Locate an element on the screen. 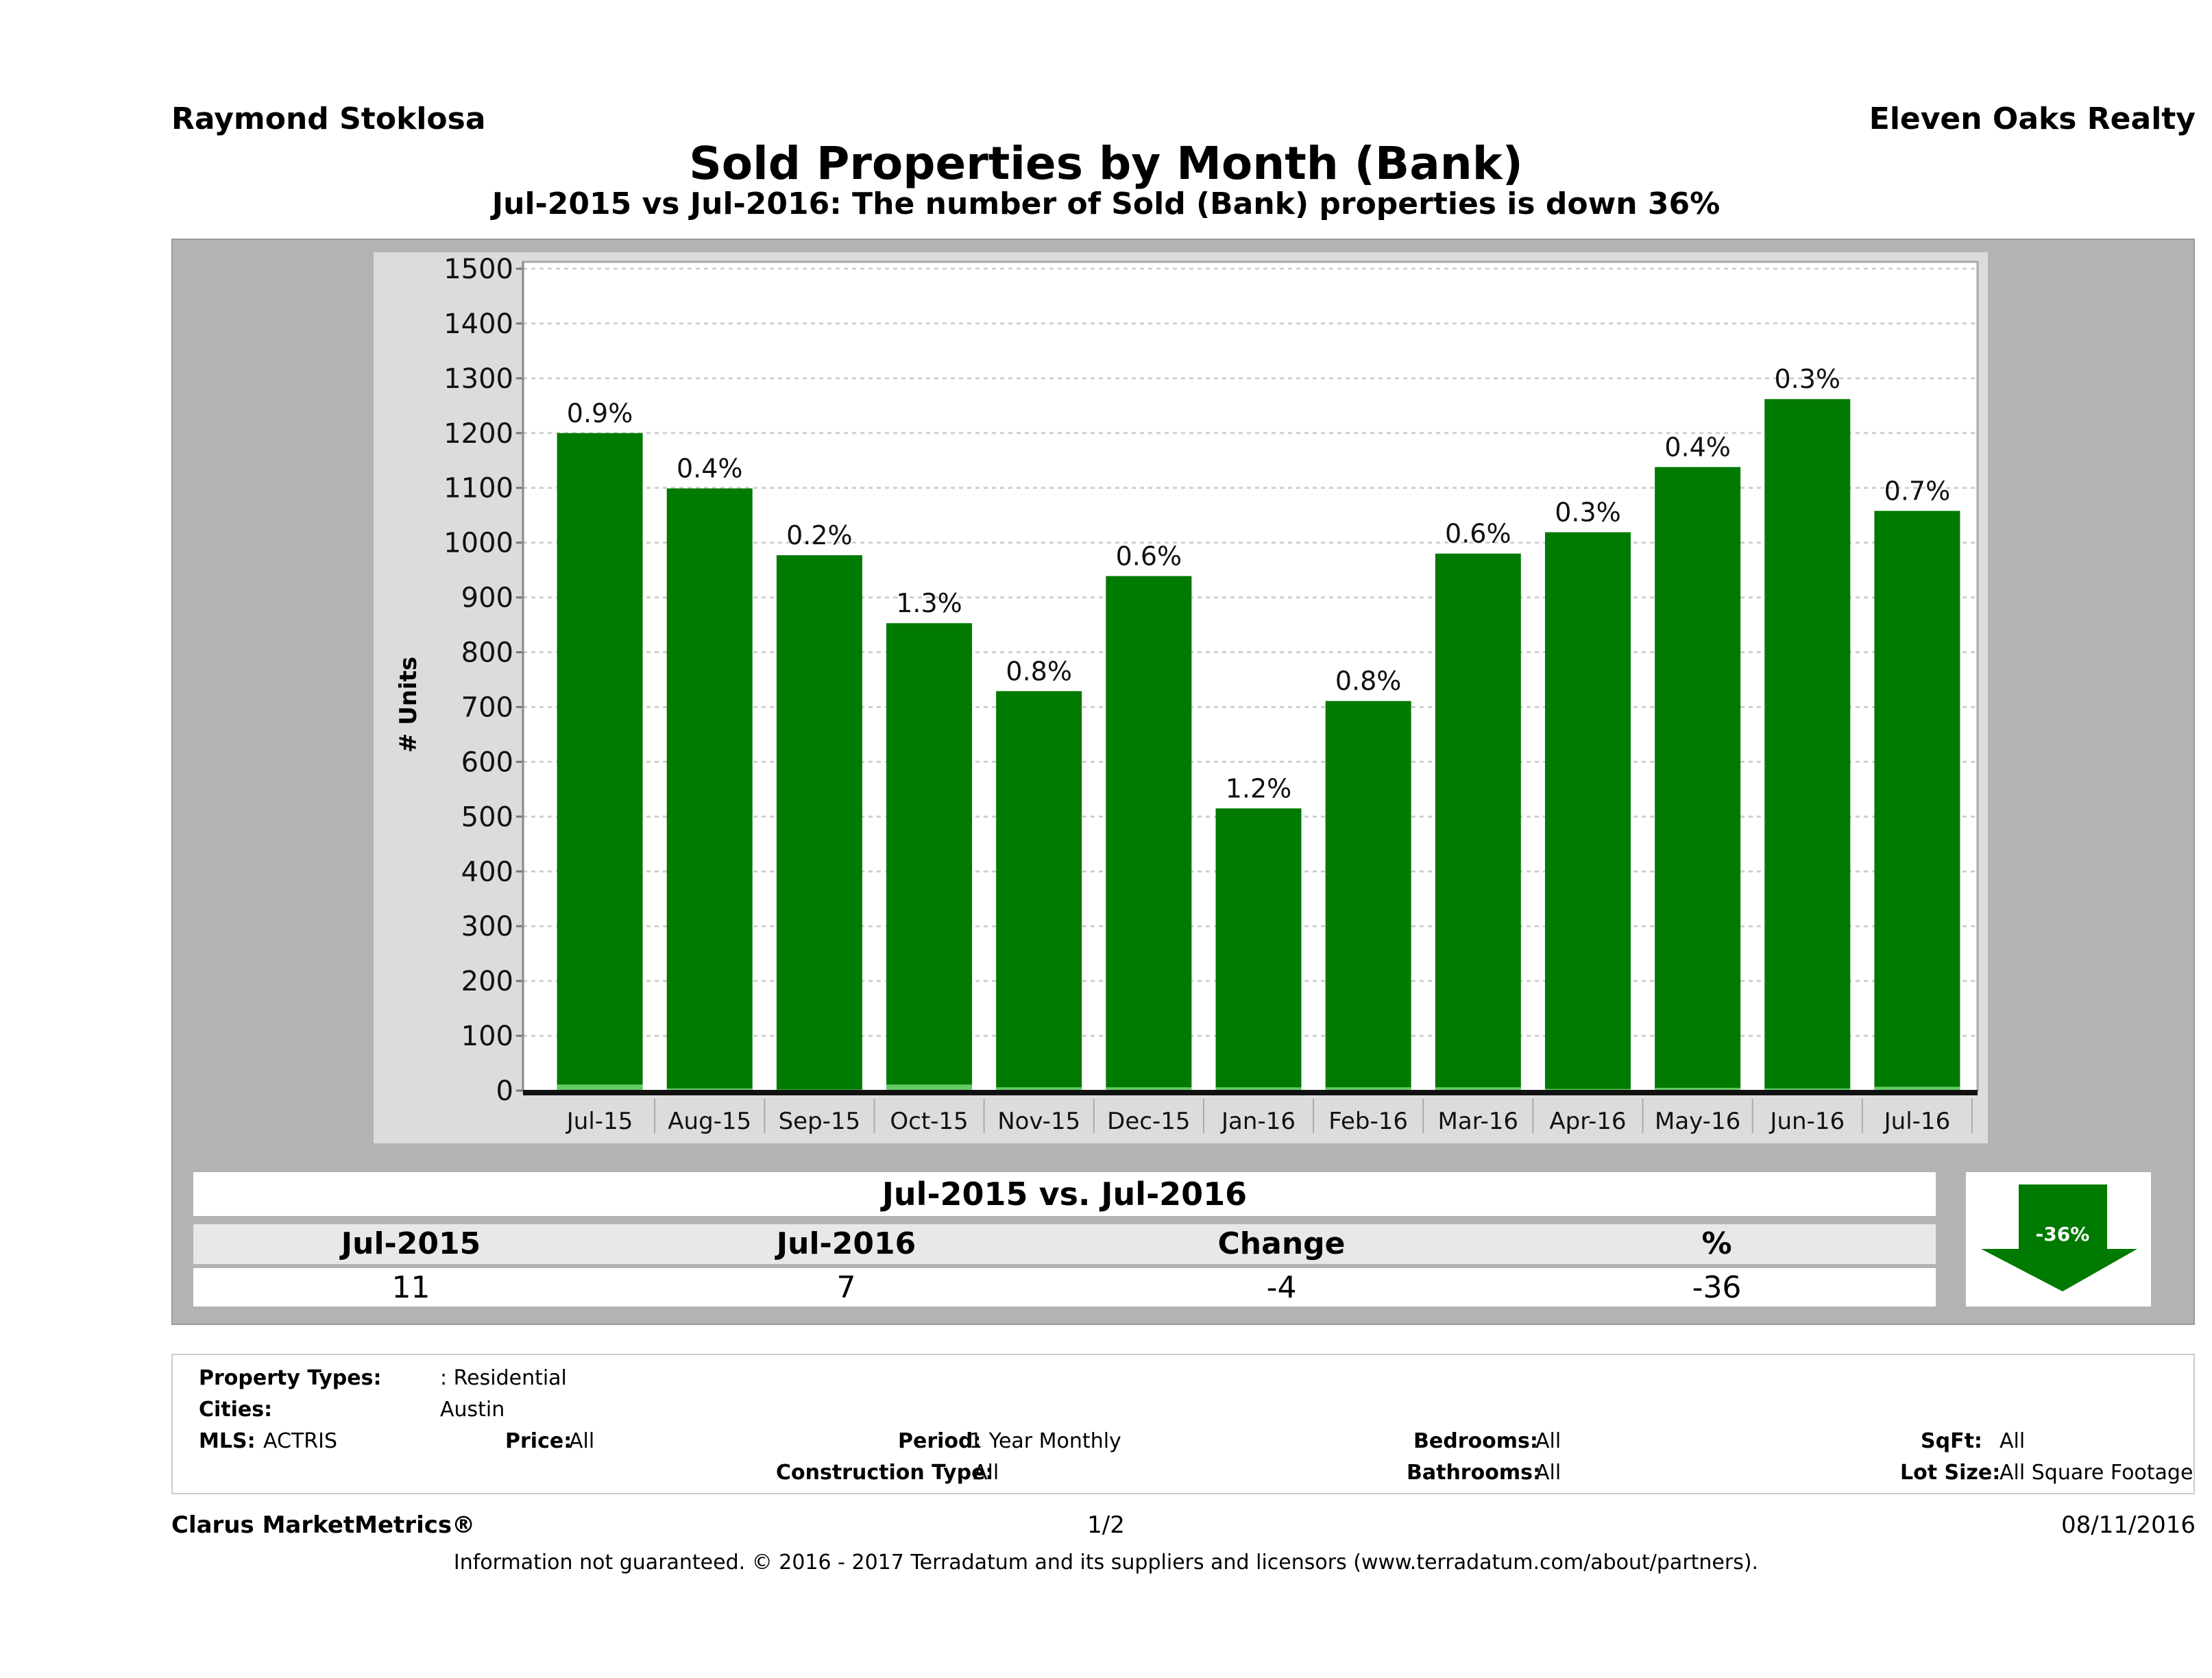 The width and height of the screenshot is (2212, 1678). summary-header-row: Jul-2015 Jul-2016 Change % is located at coordinates (1064, 1244).